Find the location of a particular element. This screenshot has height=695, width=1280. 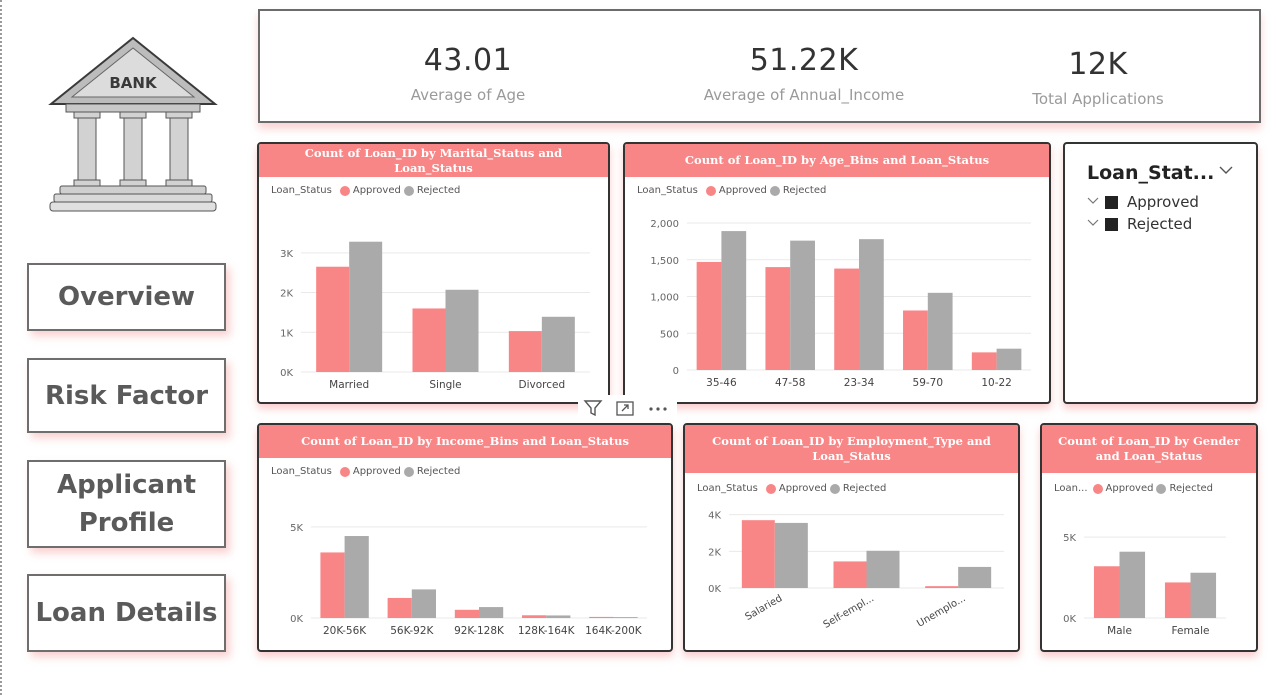

nav-risk-factor-button: Risk Factor is located at coordinates (126, 395).